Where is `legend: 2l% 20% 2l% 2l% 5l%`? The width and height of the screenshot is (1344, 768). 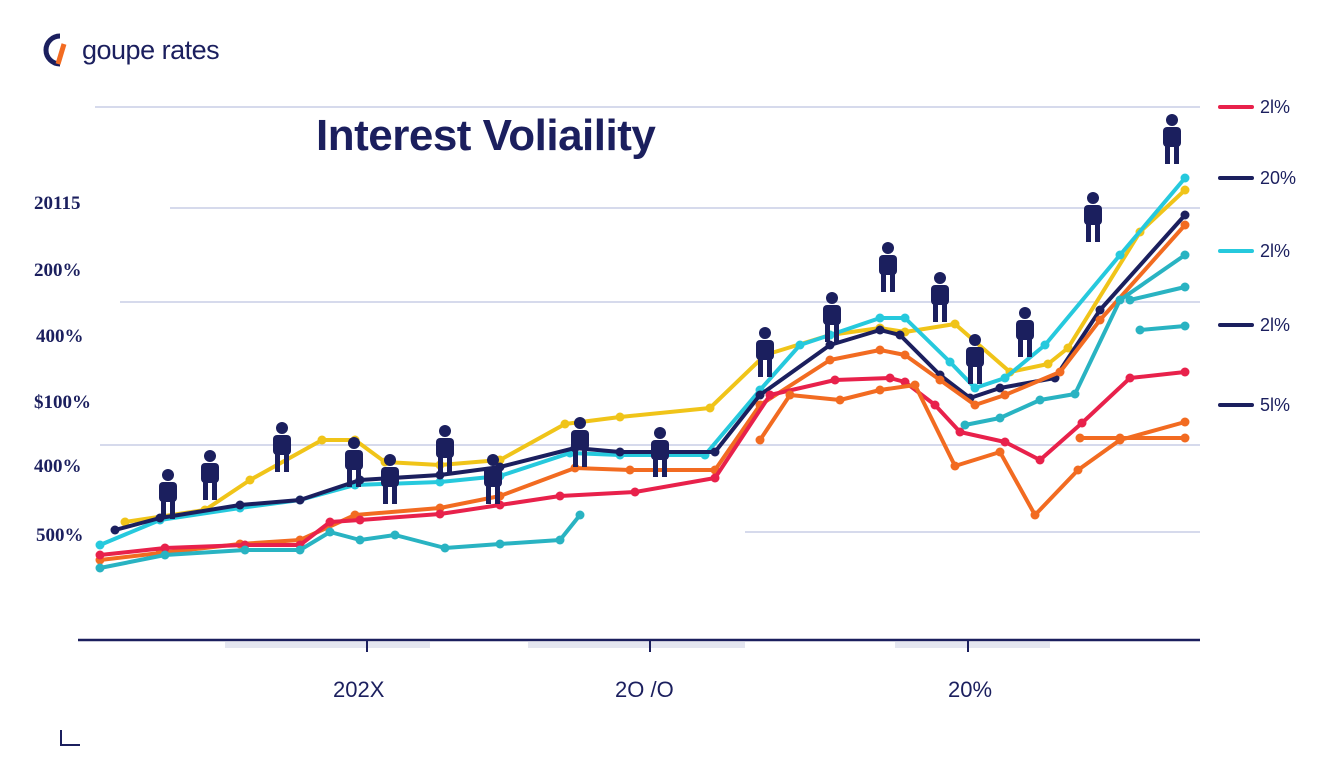
legend: 2l% 20% 2l% 2l% 5l% is located at coordinates (1257, 256).